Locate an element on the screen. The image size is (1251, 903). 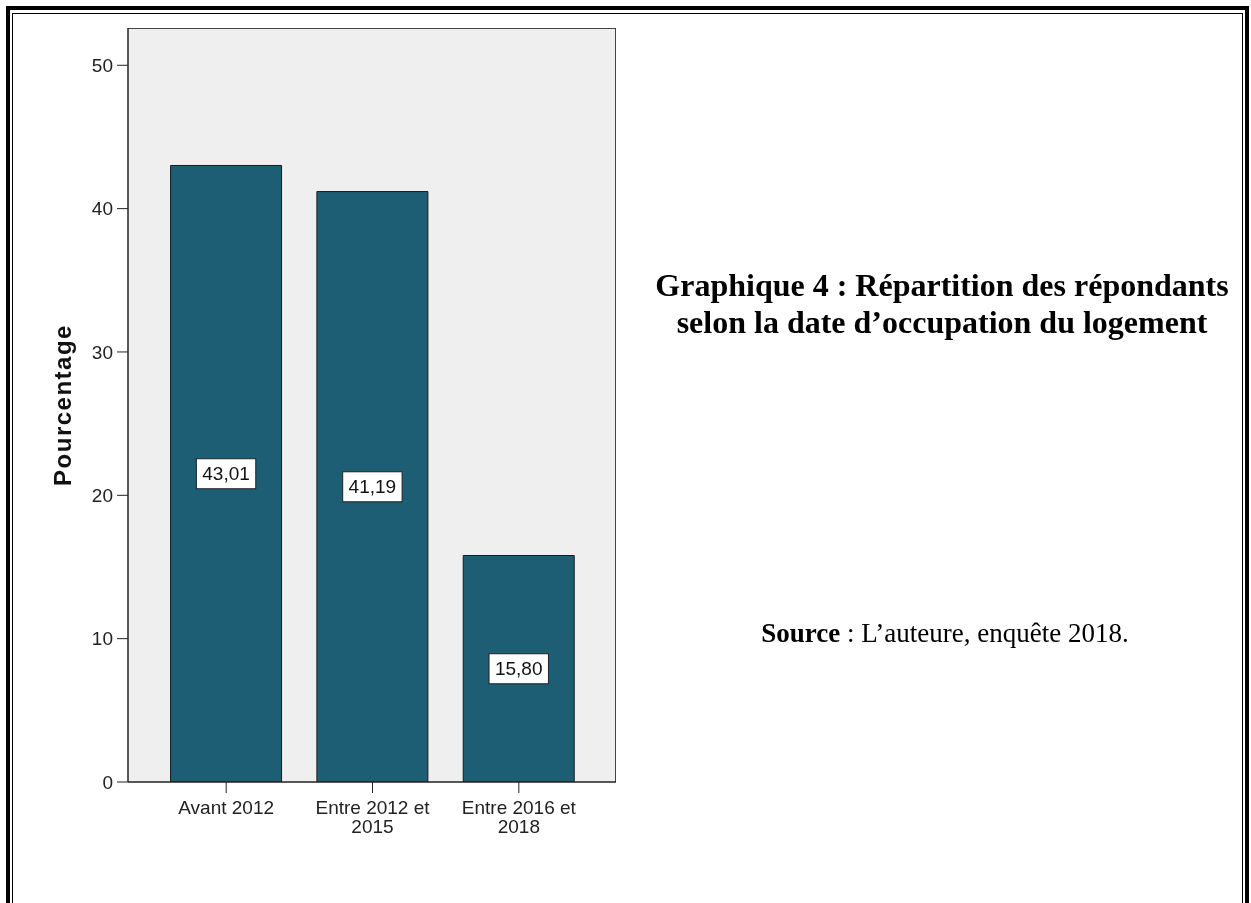
y-tick-label: 40 is located at coordinates (102, 209).